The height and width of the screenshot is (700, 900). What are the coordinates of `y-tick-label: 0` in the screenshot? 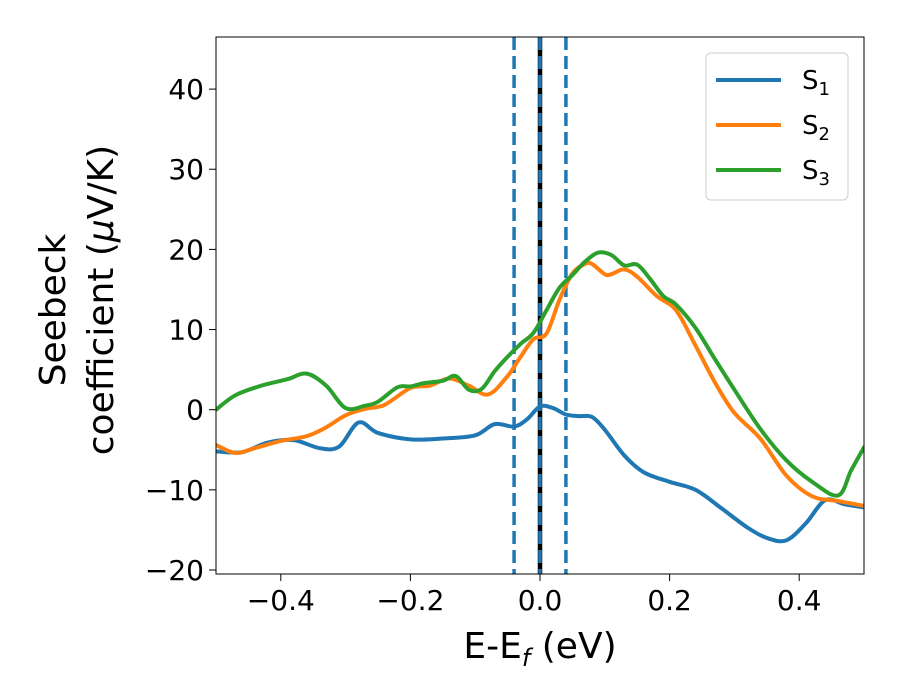 It's located at (195, 410).